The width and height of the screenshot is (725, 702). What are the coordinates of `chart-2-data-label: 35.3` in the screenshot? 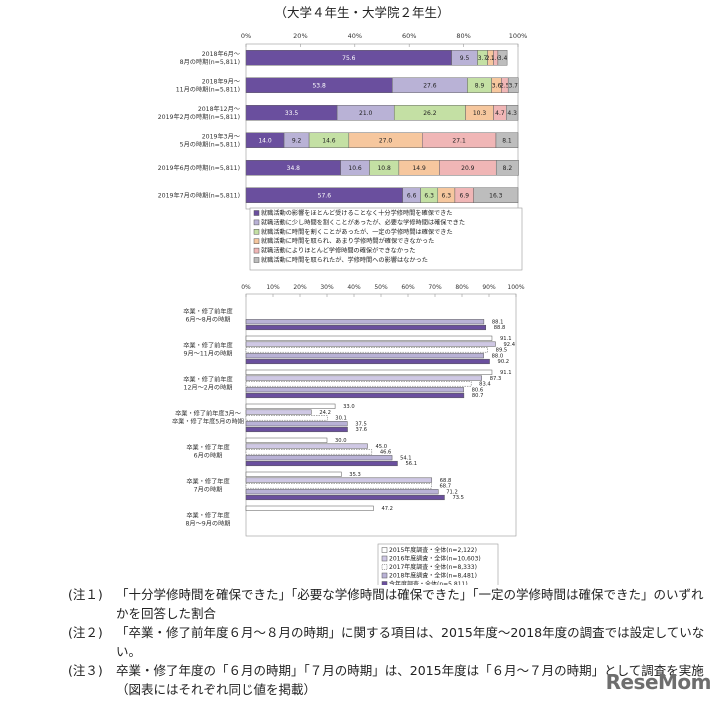 It's located at (355, 475).